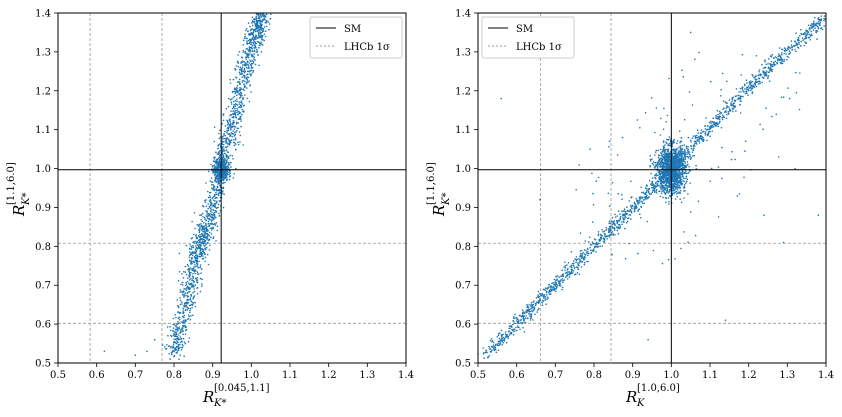  What do you see at coordinates (352, 29) in the screenshot?
I see `left-legend-sm-label: SM` at bounding box center [352, 29].